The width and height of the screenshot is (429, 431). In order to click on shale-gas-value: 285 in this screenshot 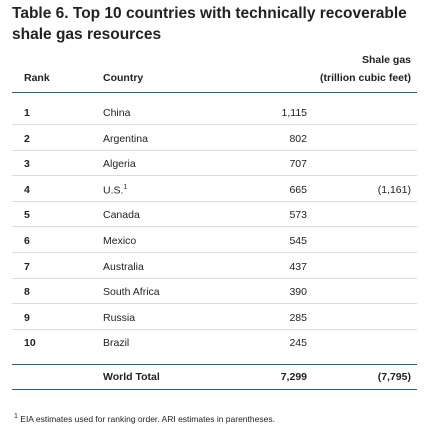, I will do `click(298, 318)`.